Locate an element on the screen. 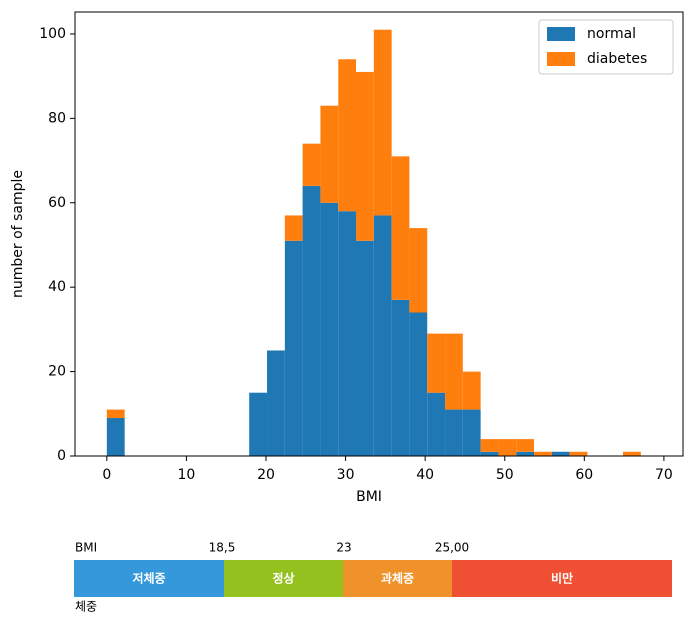  x-tick-label: 20 is located at coordinates (266, 475).